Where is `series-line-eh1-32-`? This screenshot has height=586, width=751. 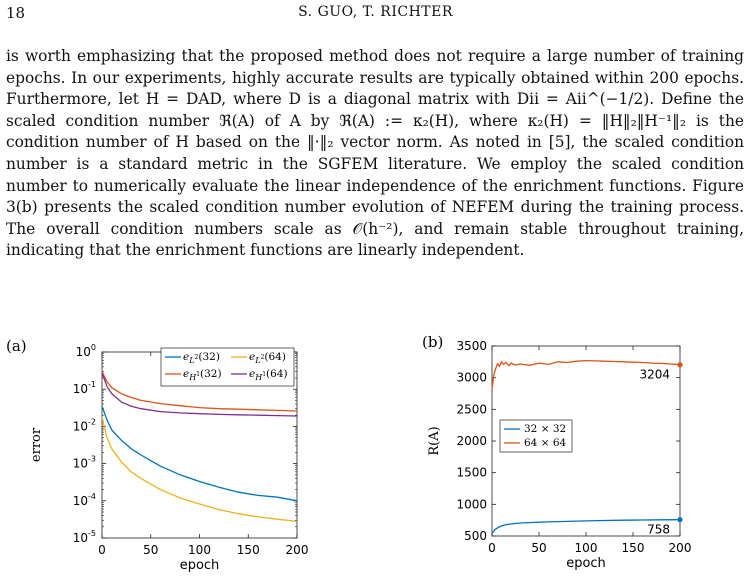
series-line-eh1-32- is located at coordinates (199, 391).